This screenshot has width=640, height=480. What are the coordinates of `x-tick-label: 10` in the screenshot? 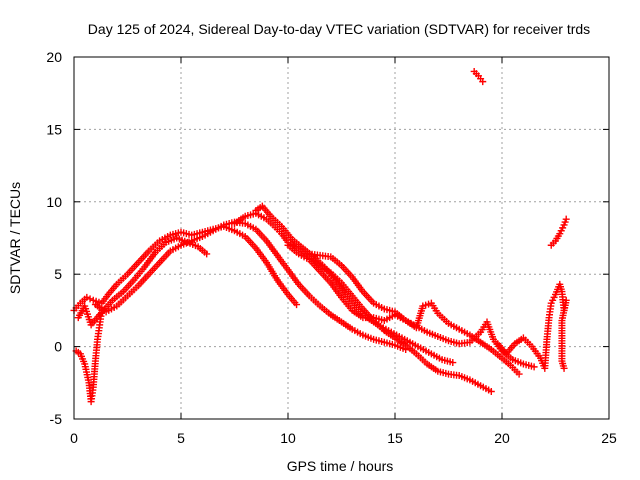 It's located at (288, 438).